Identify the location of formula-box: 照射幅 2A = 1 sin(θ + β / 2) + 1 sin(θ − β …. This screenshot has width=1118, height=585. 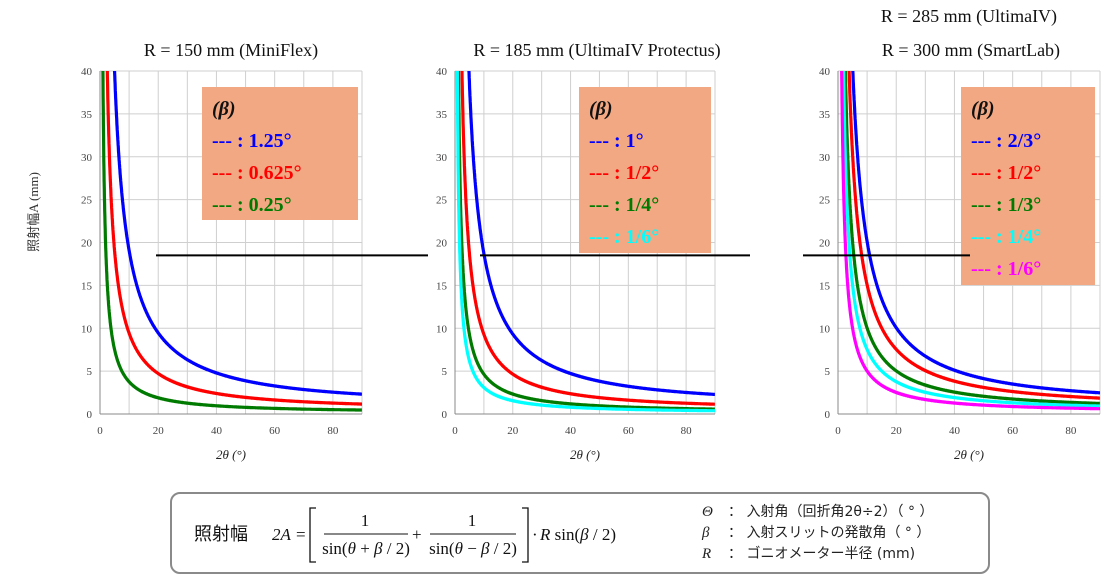
(580, 533).